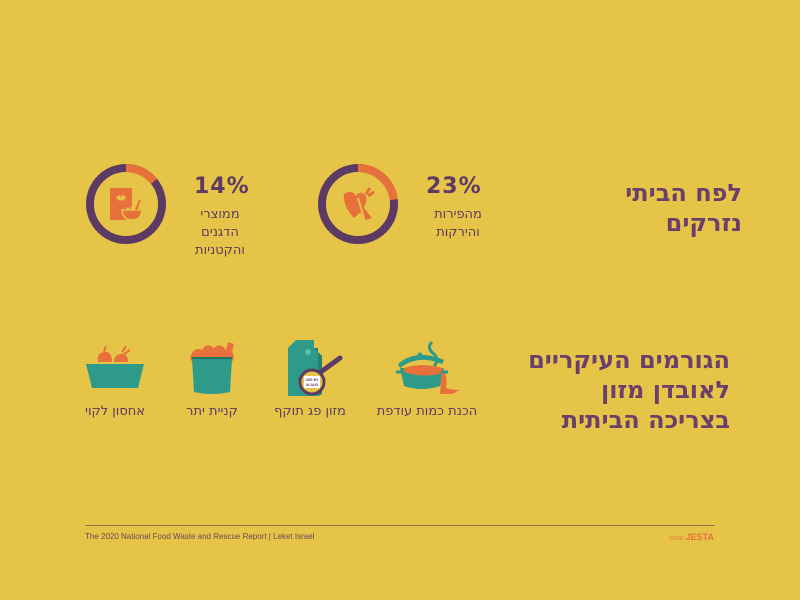 This screenshot has height=600, width=800. Describe the element at coordinates (458, 224) in the screenshot. I see `stat-label-fruits: מהפירות והירקות` at that location.